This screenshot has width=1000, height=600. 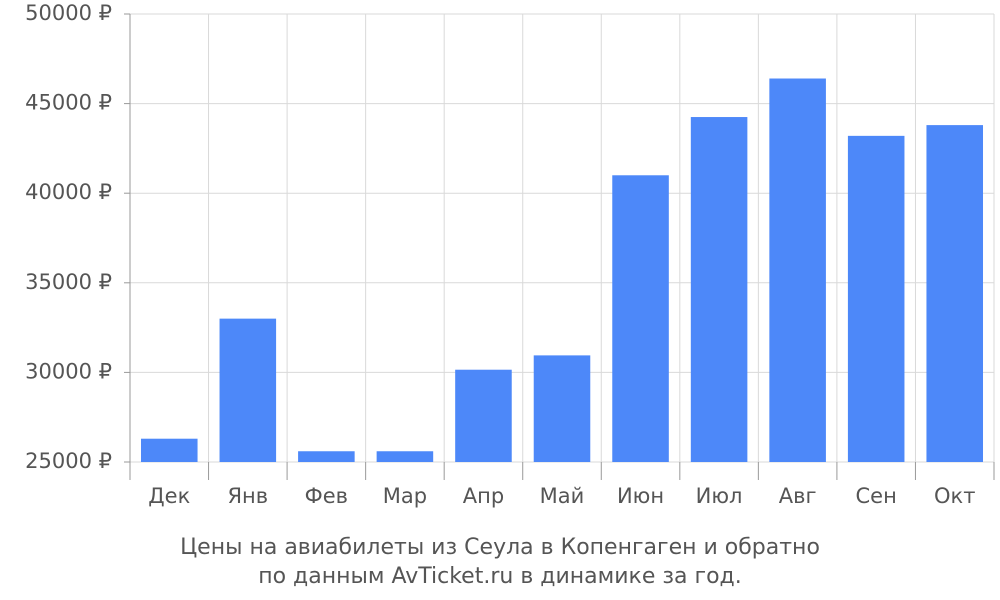 What do you see at coordinates (68, 103) in the screenshot?
I see `y-tick-label: 45000 ₽` at bounding box center [68, 103].